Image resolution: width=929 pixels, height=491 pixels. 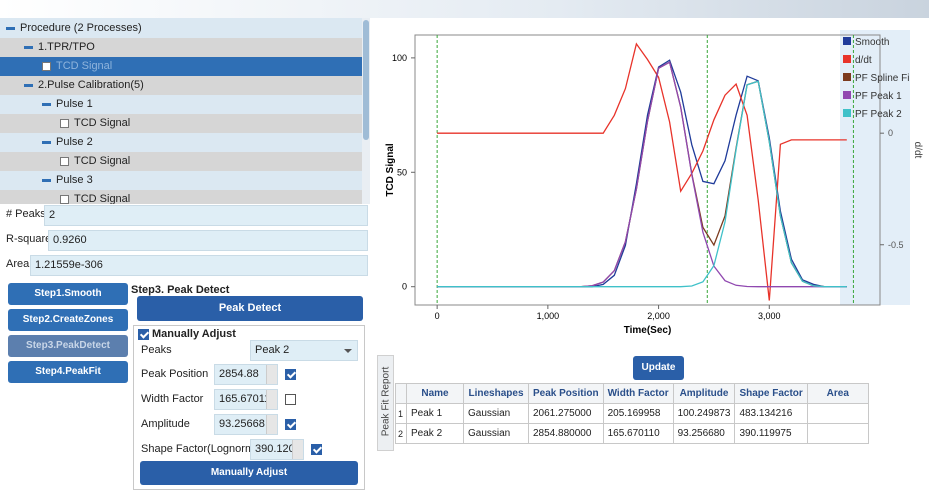 What do you see at coordinates (208, 240) in the screenshot?
I see `field-value: 0.9260` at bounding box center [208, 240].